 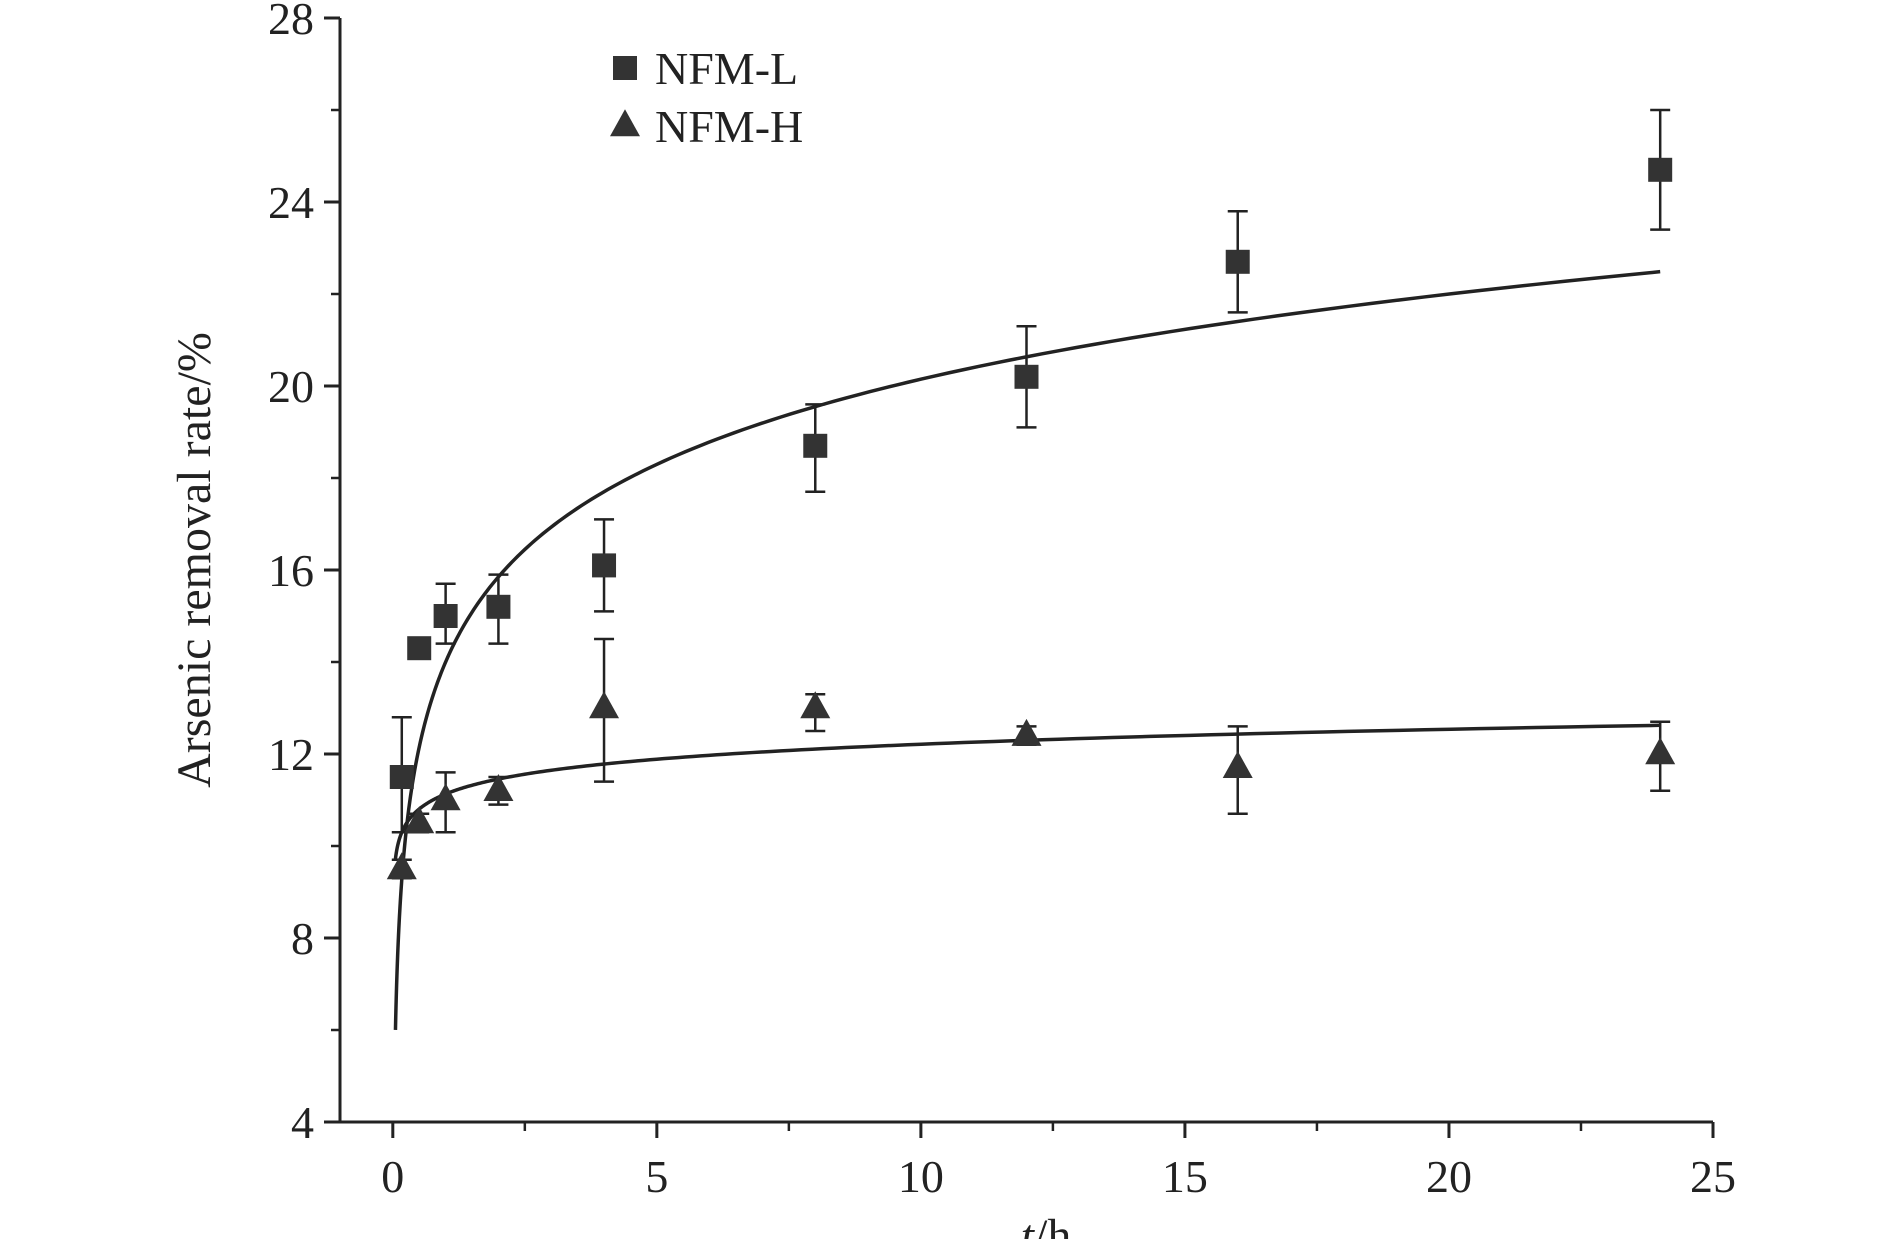 I want to click on y-tick-label: 20, so click(x=291, y=386).